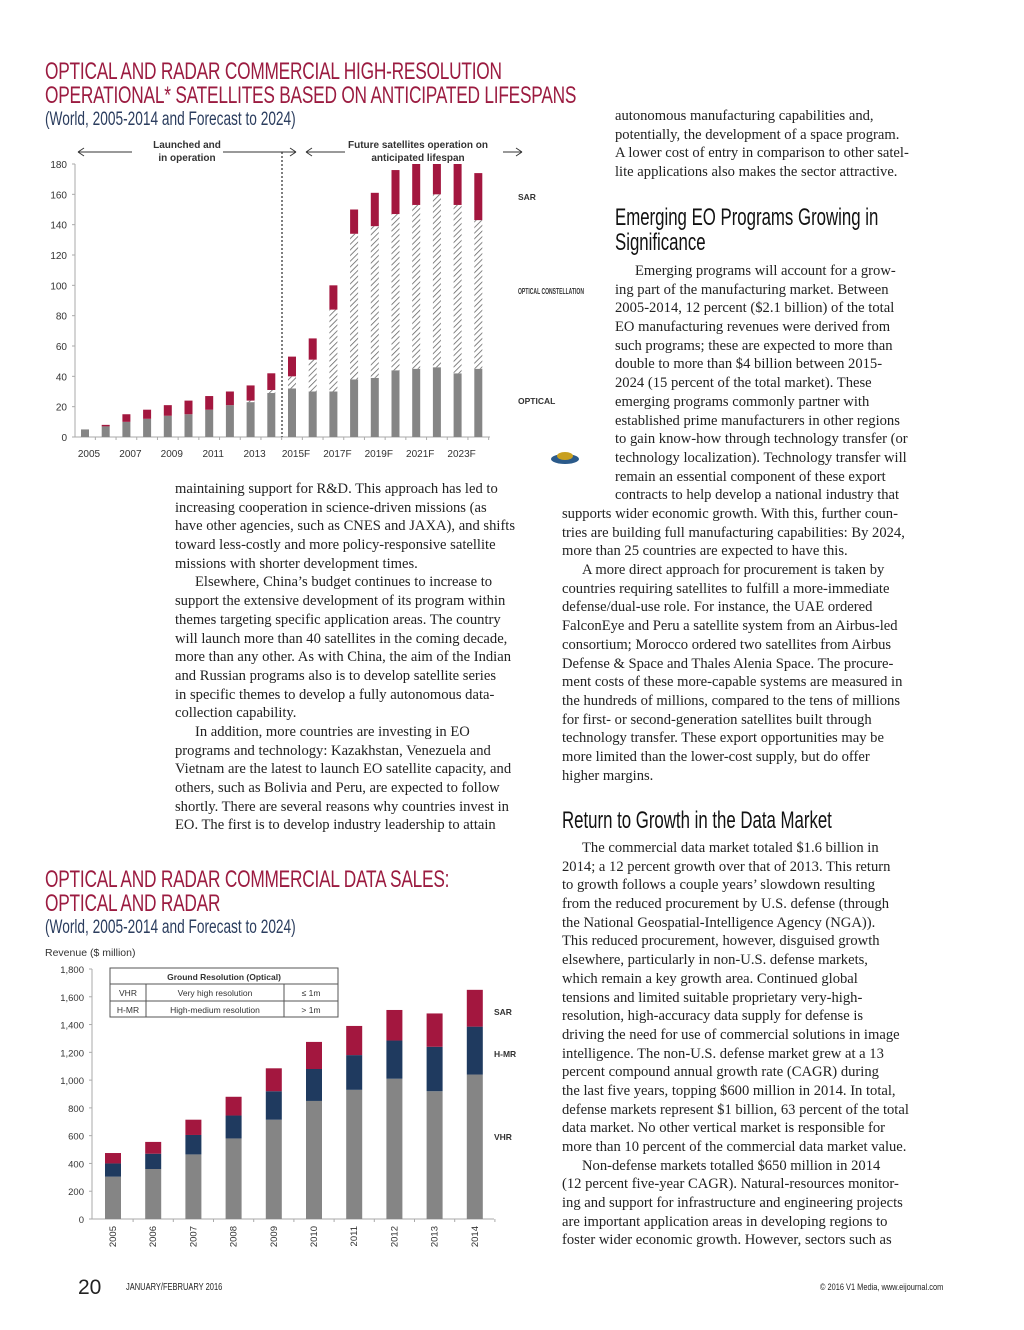 The image size is (1024, 1330). Describe the element at coordinates (62, 408) in the screenshot. I see `y-tick-label: 20` at that location.